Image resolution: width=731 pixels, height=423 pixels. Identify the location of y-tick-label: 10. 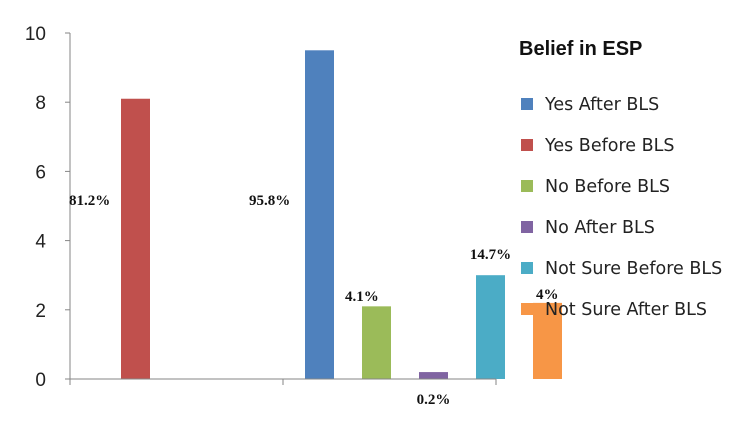
(35, 34).